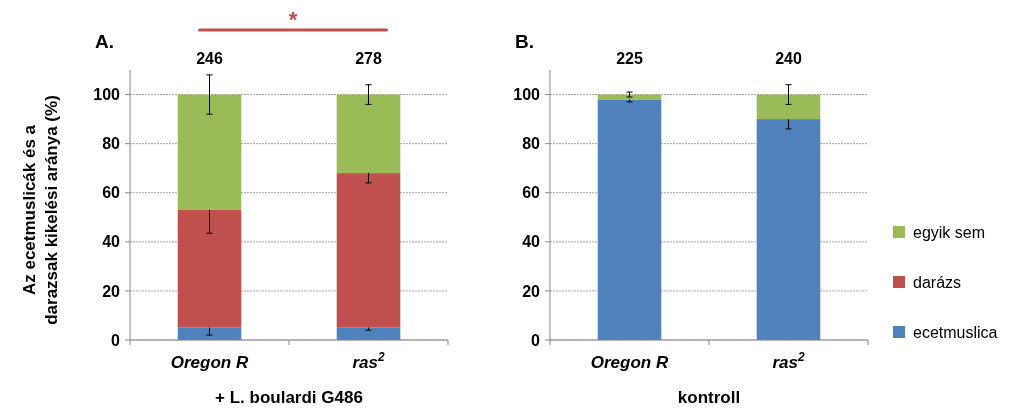 The height and width of the screenshot is (414, 1022). What do you see at coordinates (40, 210) in the screenshot?
I see `y-axis-title: Az ecetmuslicák és a darazsak kikelési aránya (%)` at bounding box center [40, 210].